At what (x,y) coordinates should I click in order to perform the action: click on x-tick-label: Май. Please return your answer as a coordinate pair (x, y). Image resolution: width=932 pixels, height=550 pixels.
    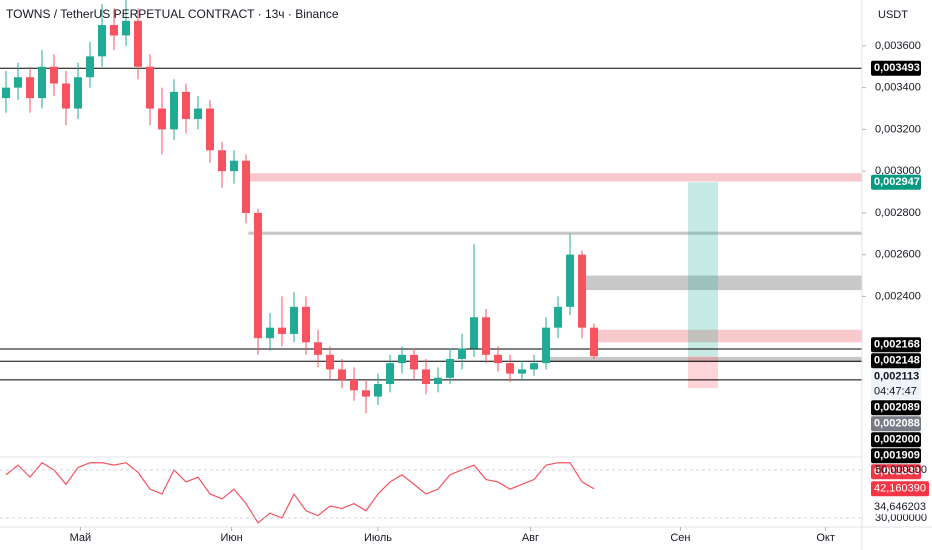
    Looking at the image, I should click on (81, 538).